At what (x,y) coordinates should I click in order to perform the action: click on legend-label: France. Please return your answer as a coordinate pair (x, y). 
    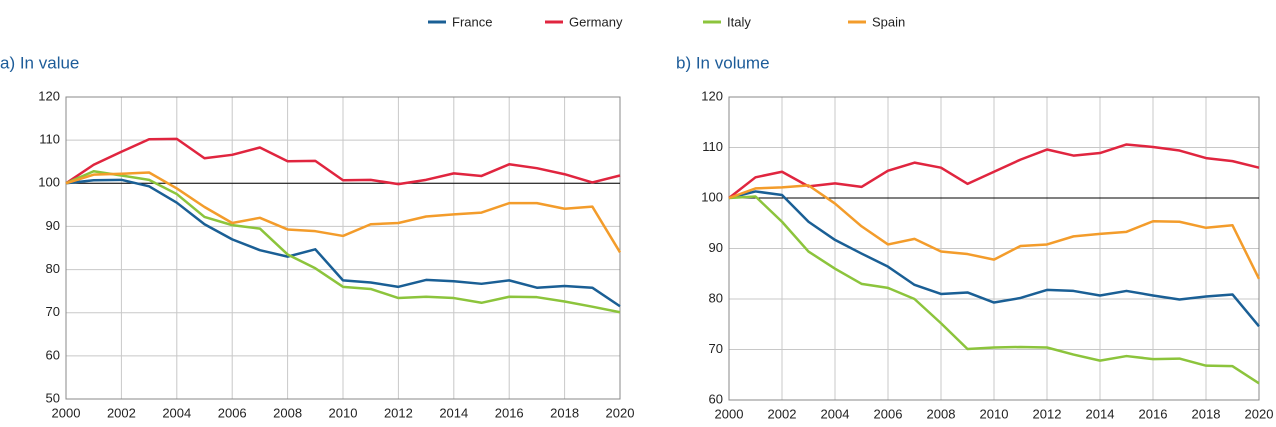
    Looking at the image, I should click on (472, 21).